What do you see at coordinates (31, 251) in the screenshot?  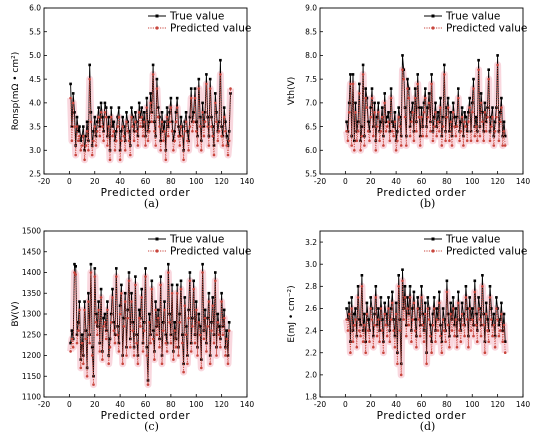 I see `y-tick-label: 1450` at bounding box center [31, 251].